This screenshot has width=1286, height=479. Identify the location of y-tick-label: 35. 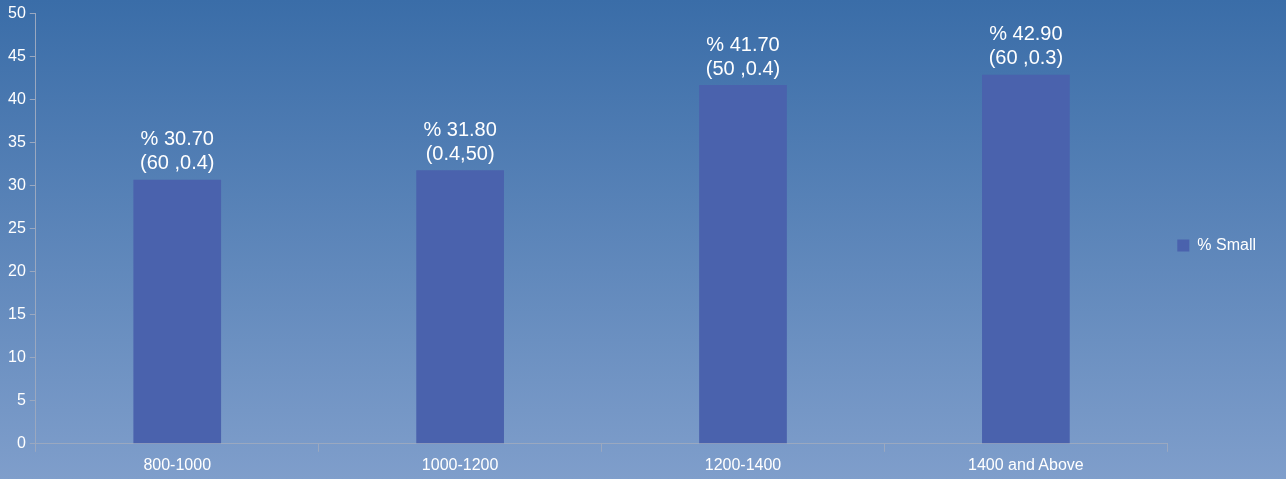
(17, 142).